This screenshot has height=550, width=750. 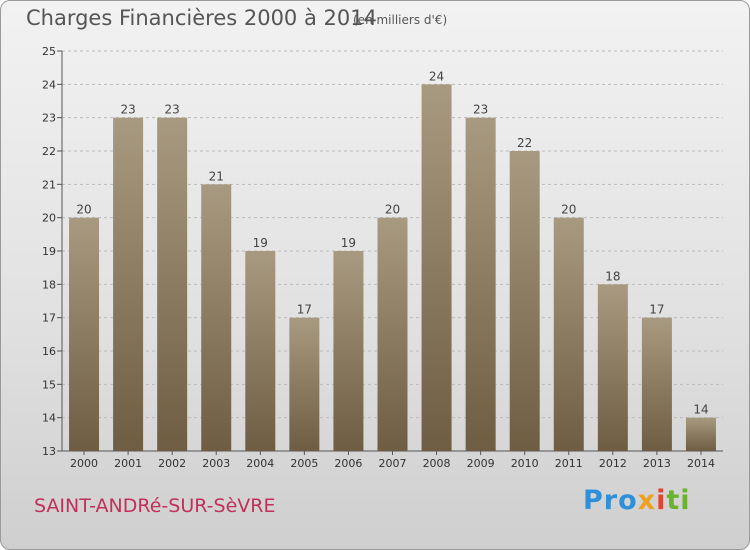 I want to click on x-tick-label: 2003, so click(x=216, y=463).